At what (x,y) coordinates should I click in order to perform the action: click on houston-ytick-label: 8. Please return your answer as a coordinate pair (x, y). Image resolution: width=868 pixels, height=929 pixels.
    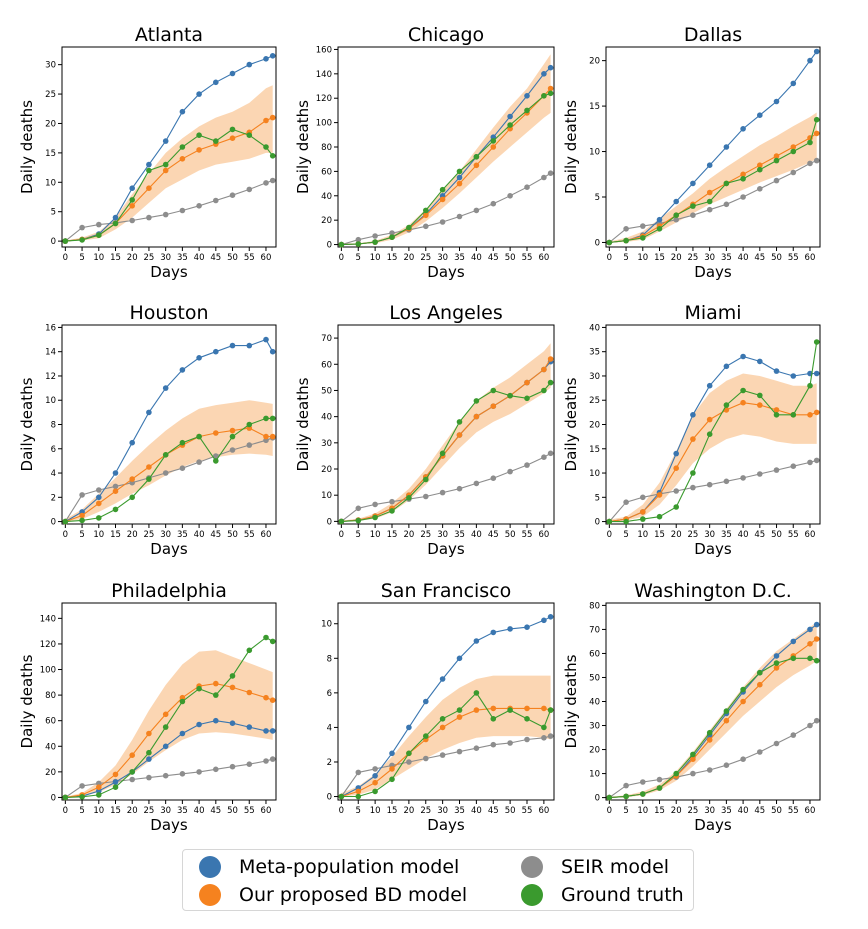
    Looking at the image, I should click on (53, 426).